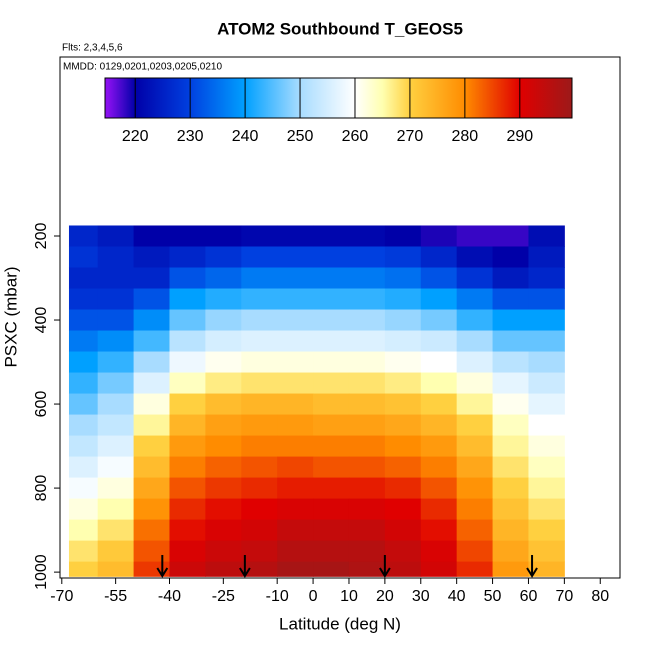 The height and width of the screenshot is (650, 650). Describe the element at coordinates (190, 136) in the screenshot. I see `colorbar-tick-label: 230` at that location.